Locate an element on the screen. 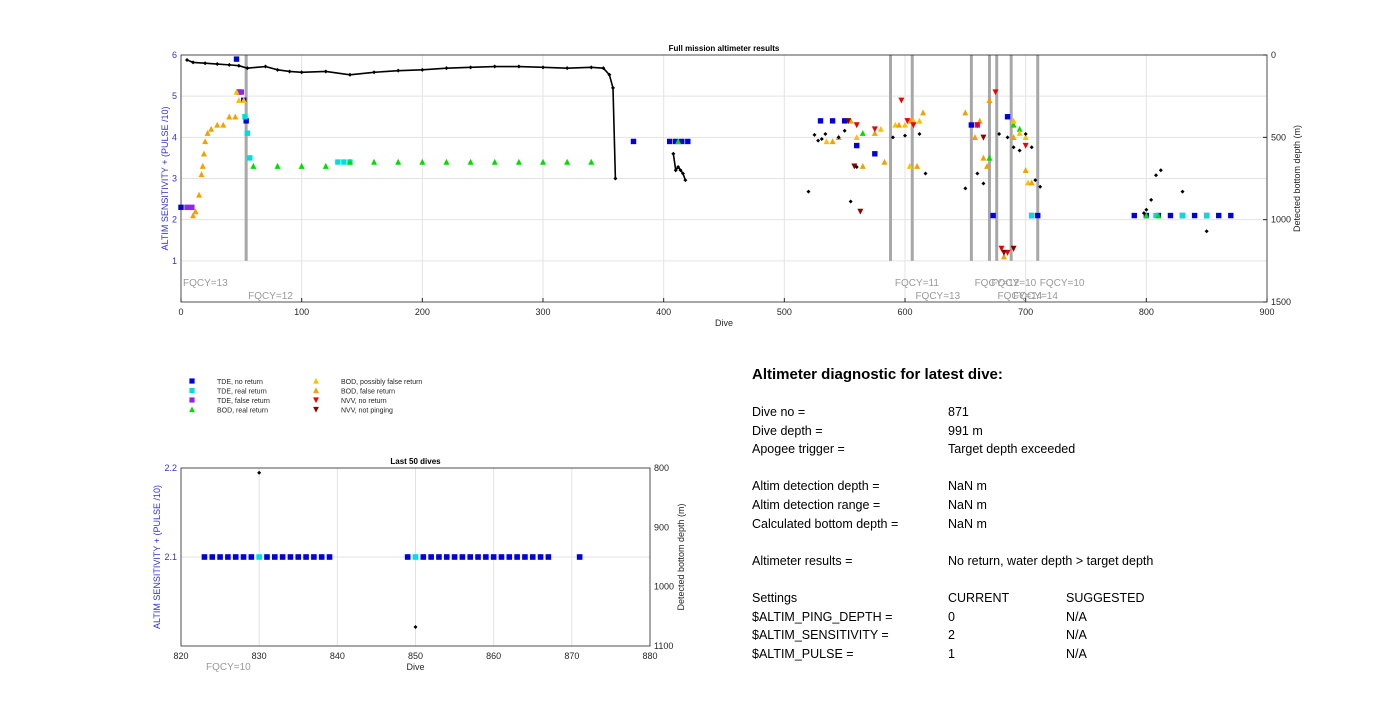  legend-label: TDE, false return is located at coordinates (243, 401).